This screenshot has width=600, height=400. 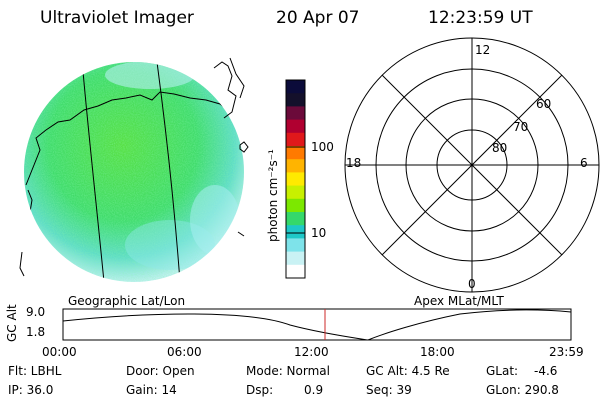 I want to click on mlt-label-6: 6, so click(x=584, y=163).